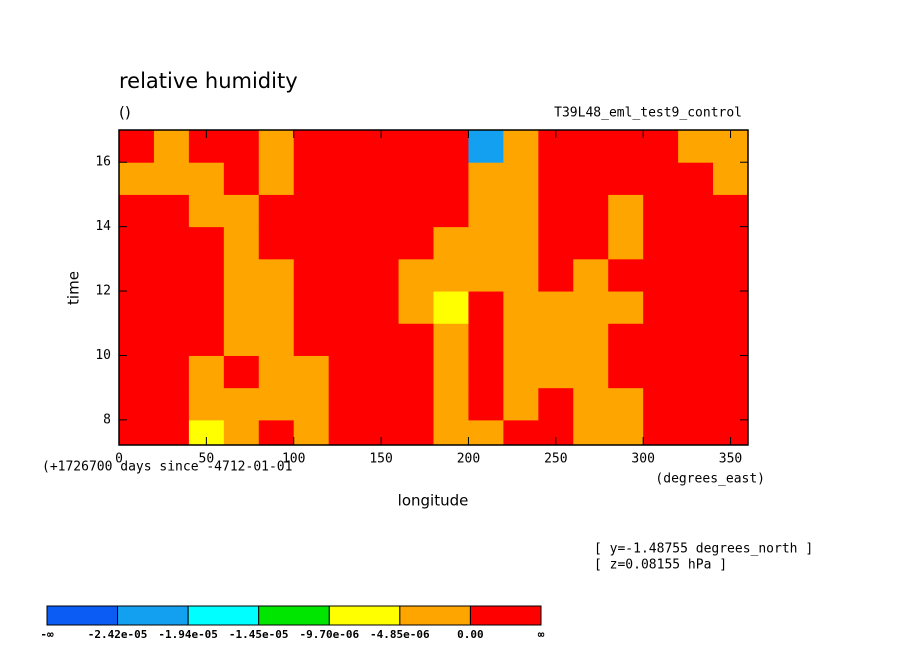  What do you see at coordinates (125, 113) in the screenshot?
I see `units: ()` at bounding box center [125, 113].